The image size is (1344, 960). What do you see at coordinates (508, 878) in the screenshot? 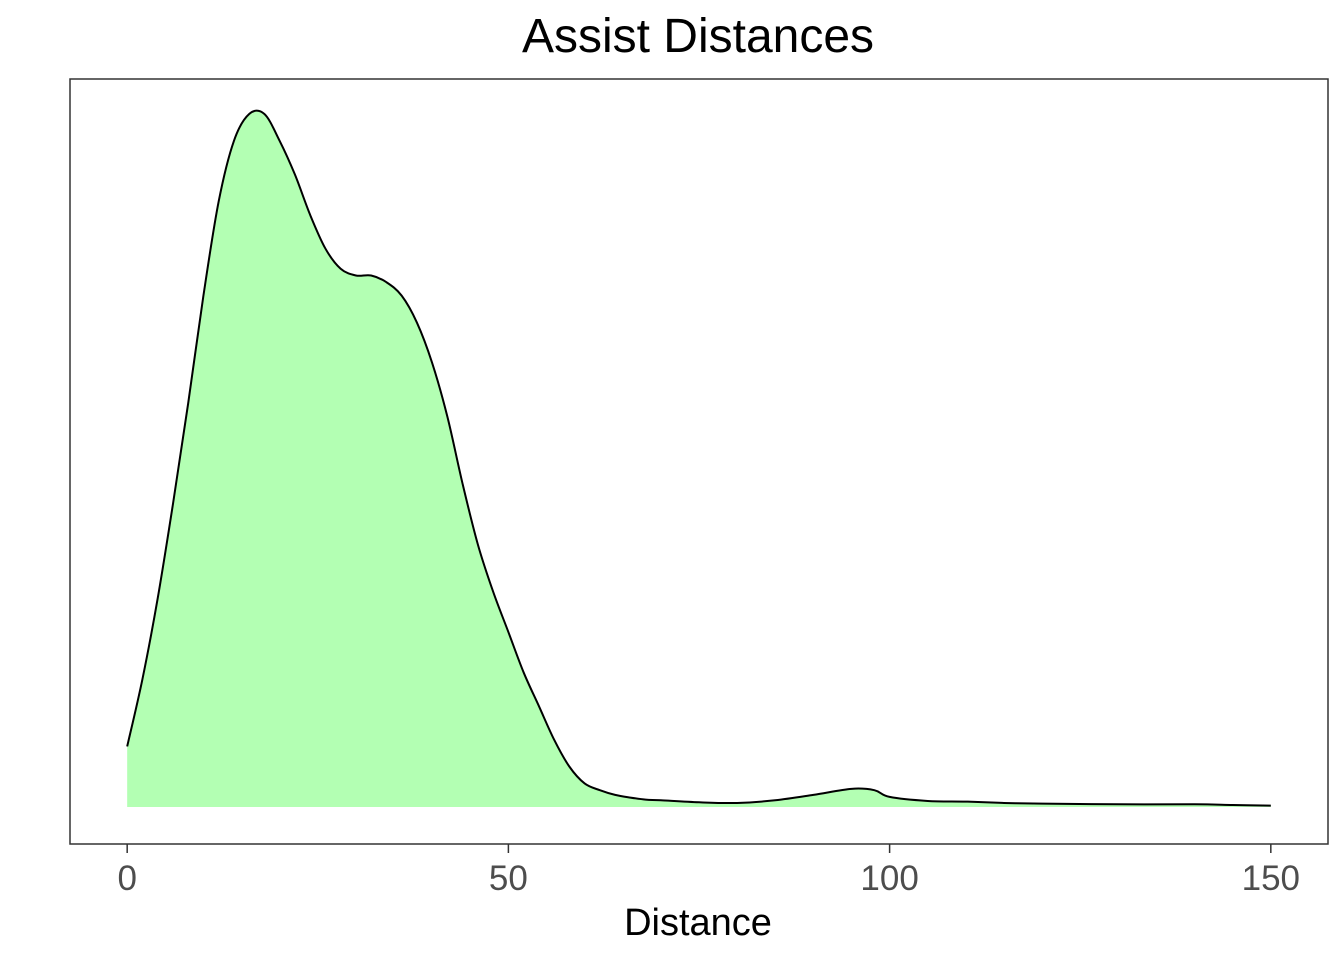
I see `x-tick-label: 50` at bounding box center [508, 878].